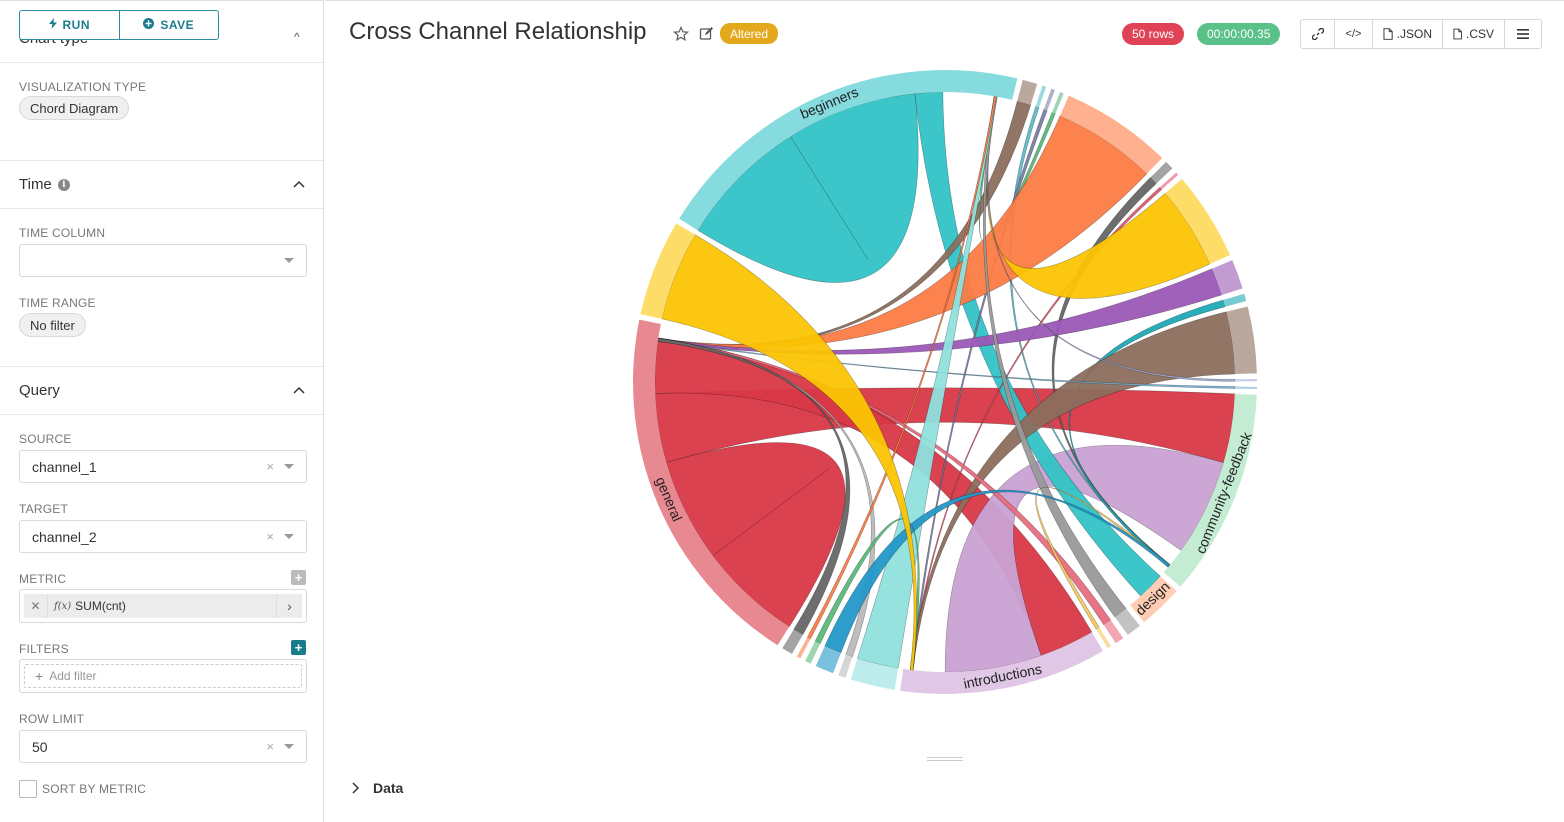 The height and width of the screenshot is (822, 1564). What do you see at coordinates (749, 33) in the screenshot?
I see `altered-badge: Altered` at bounding box center [749, 33].